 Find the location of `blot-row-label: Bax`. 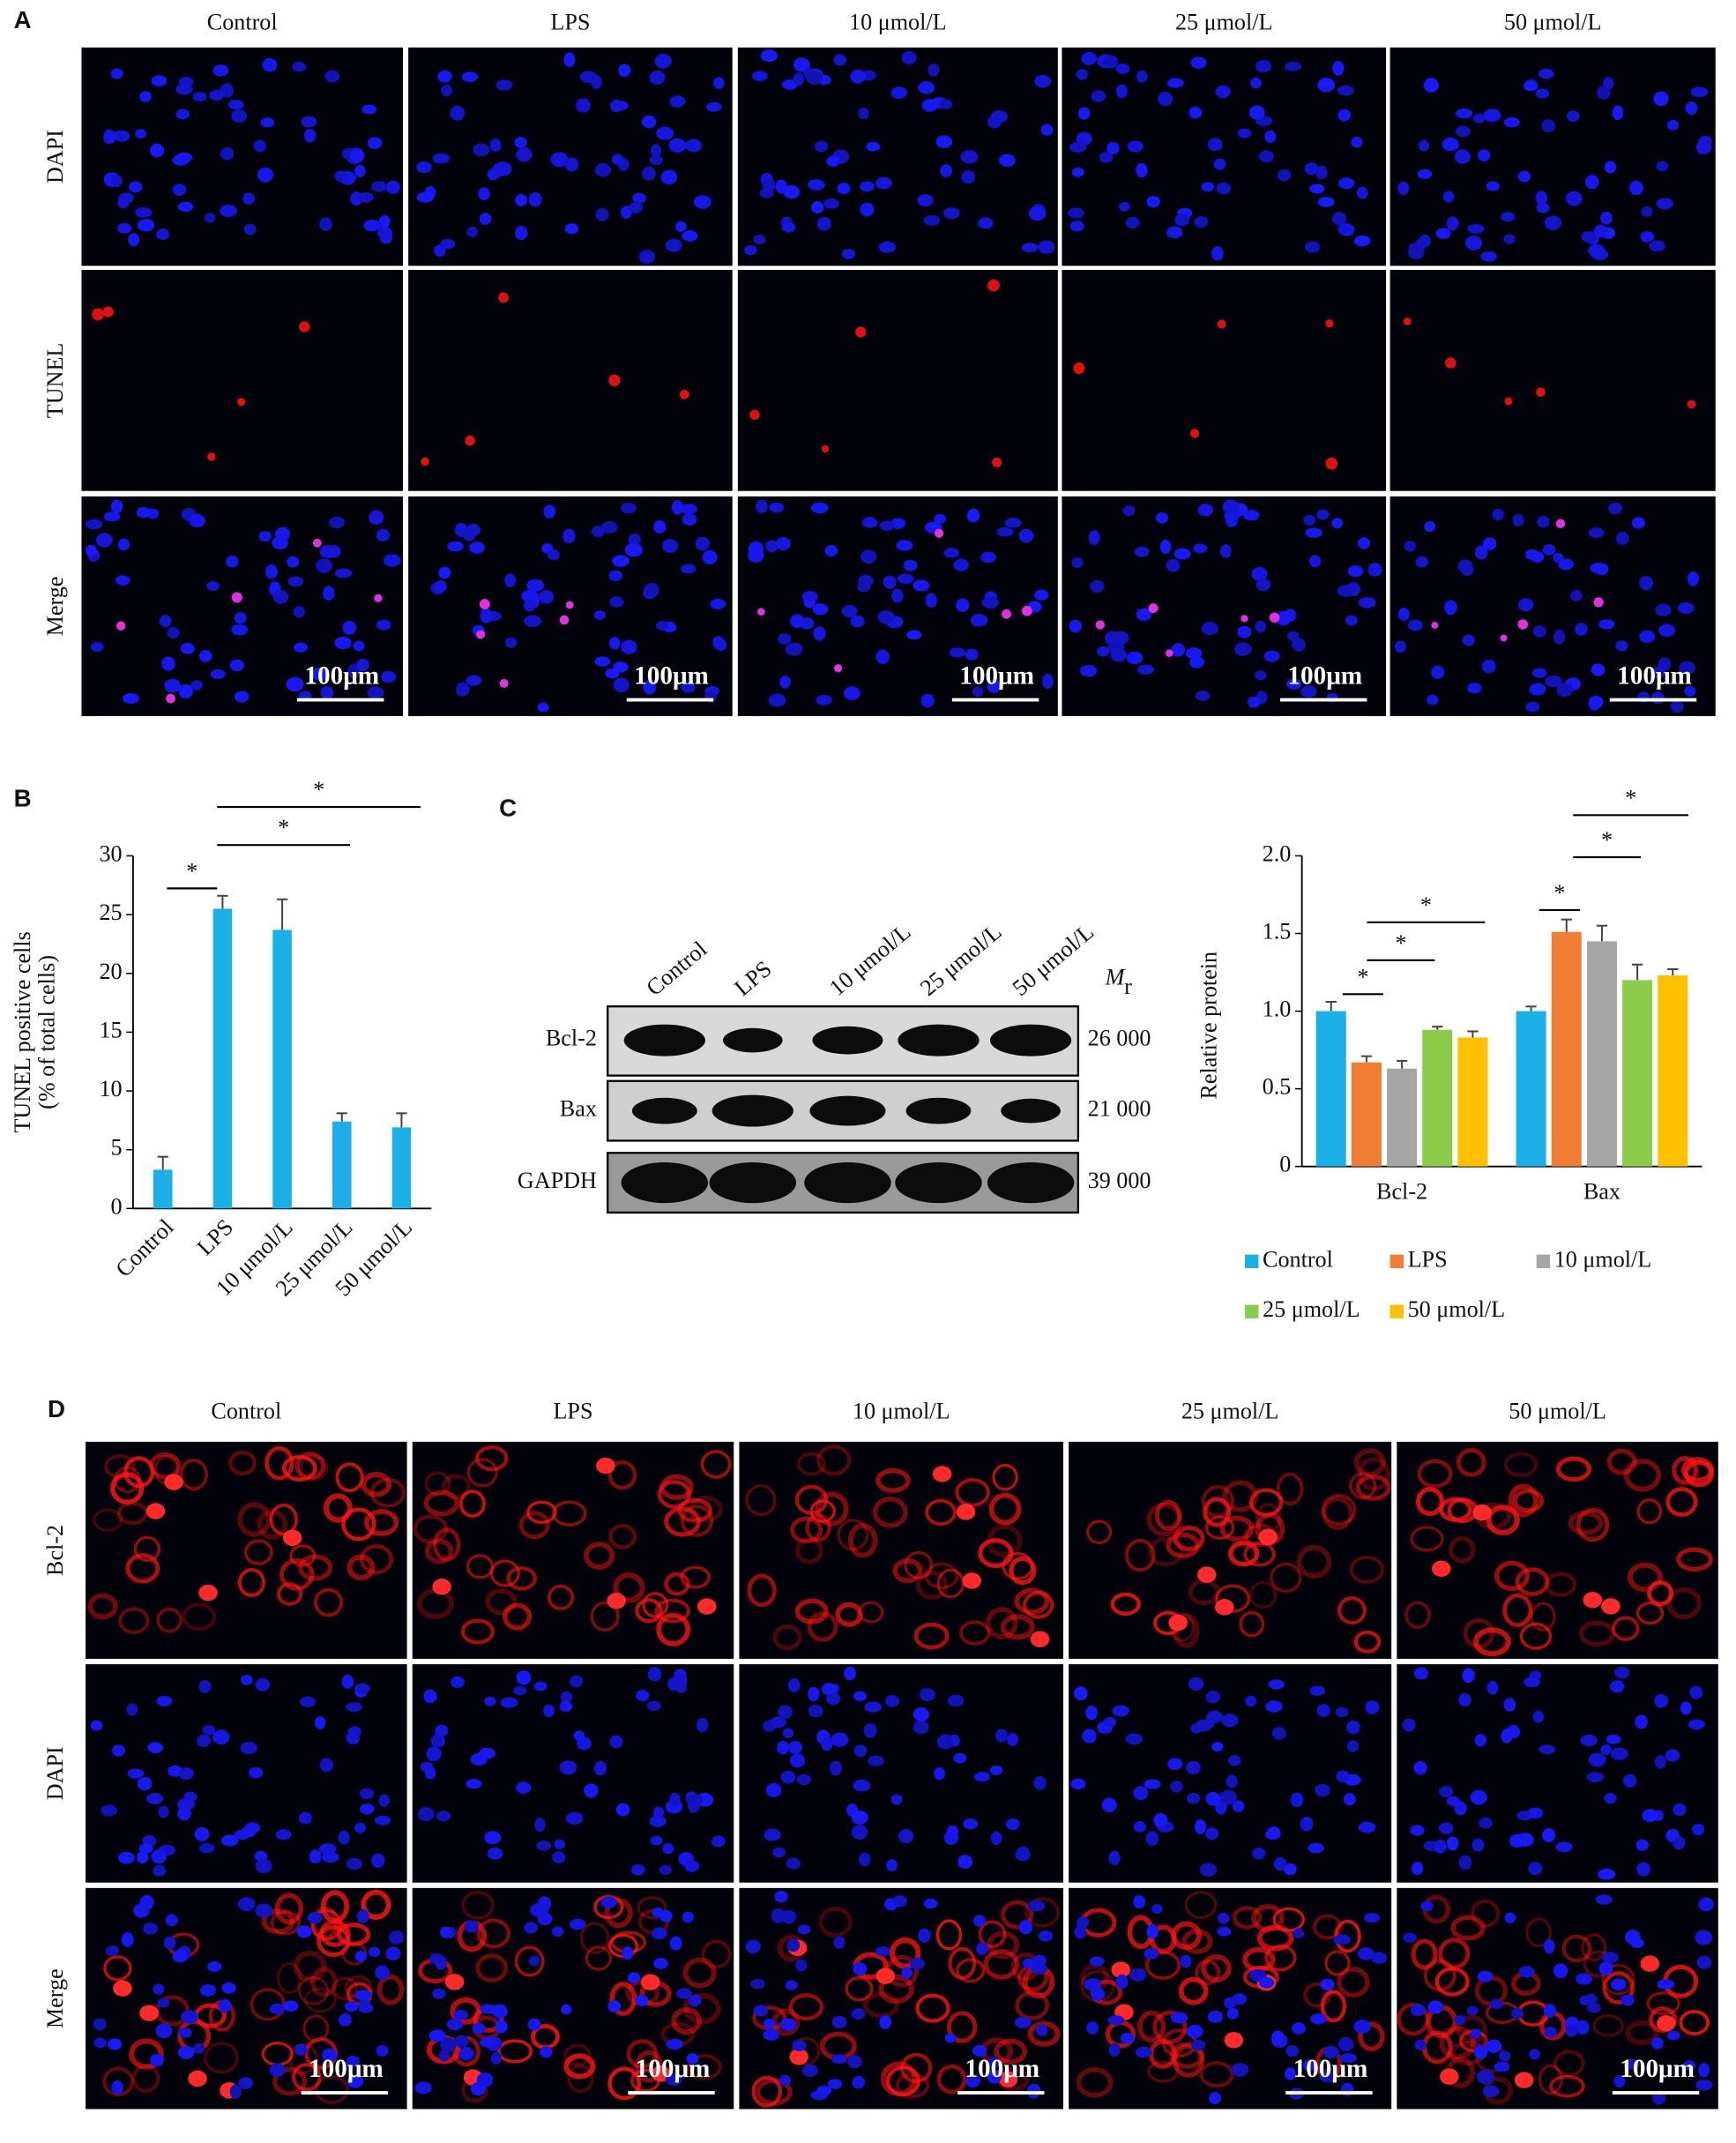

blot-row-label: Bax is located at coordinates (578, 1109).